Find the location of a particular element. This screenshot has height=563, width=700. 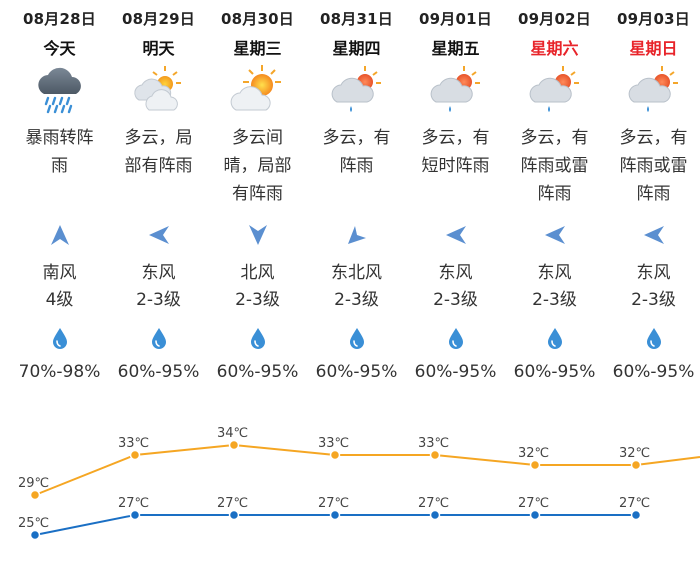

description-line: 晴，局部 is located at coordinates (257, 166).